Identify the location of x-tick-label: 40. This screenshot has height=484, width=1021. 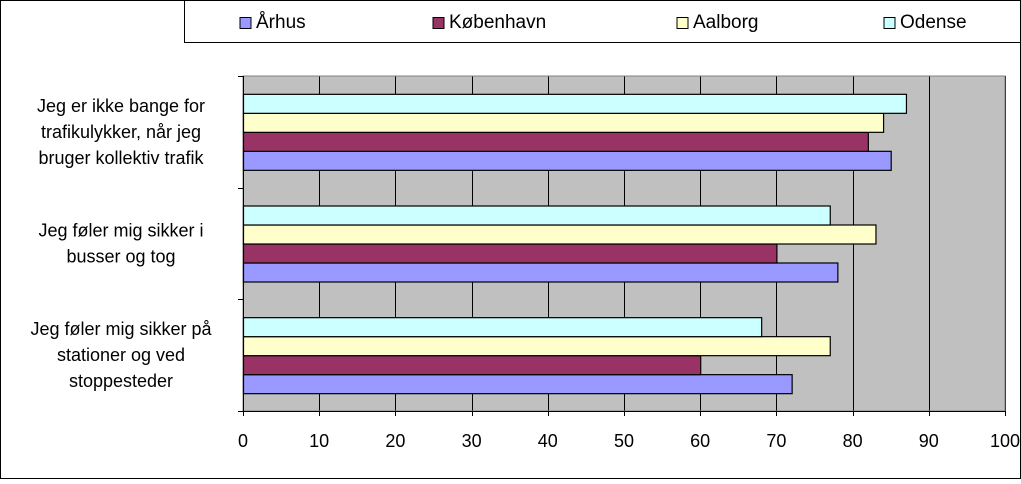
(548, 441).